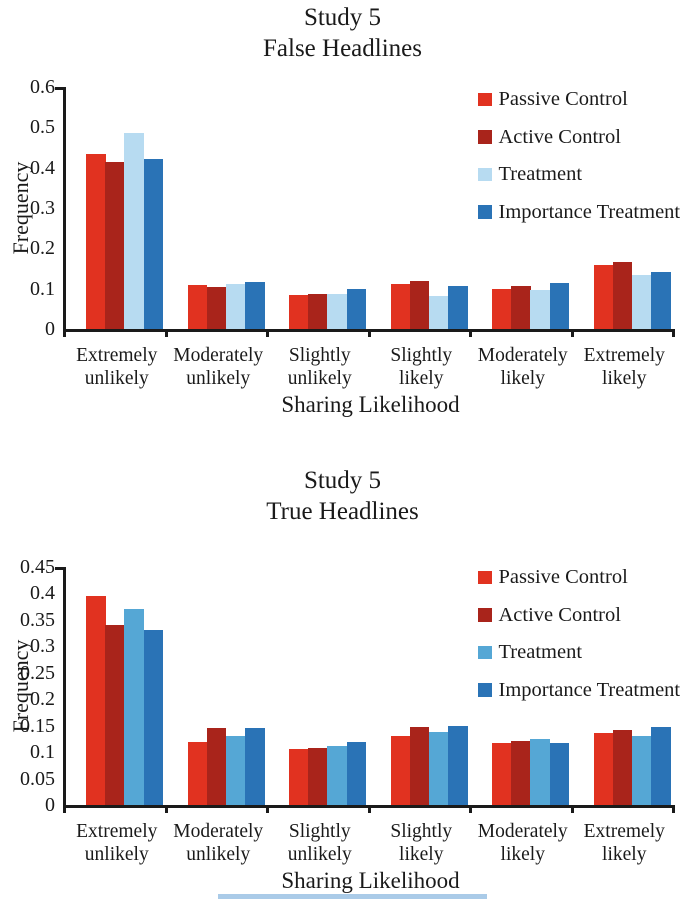 Image resolution: width=685 pixels, height=900 pixels. What do you see at coordinates (115, 715) in the screenshot?
I see `bar-active-control-extremely-unlikely` at bounding box center [115, 715].